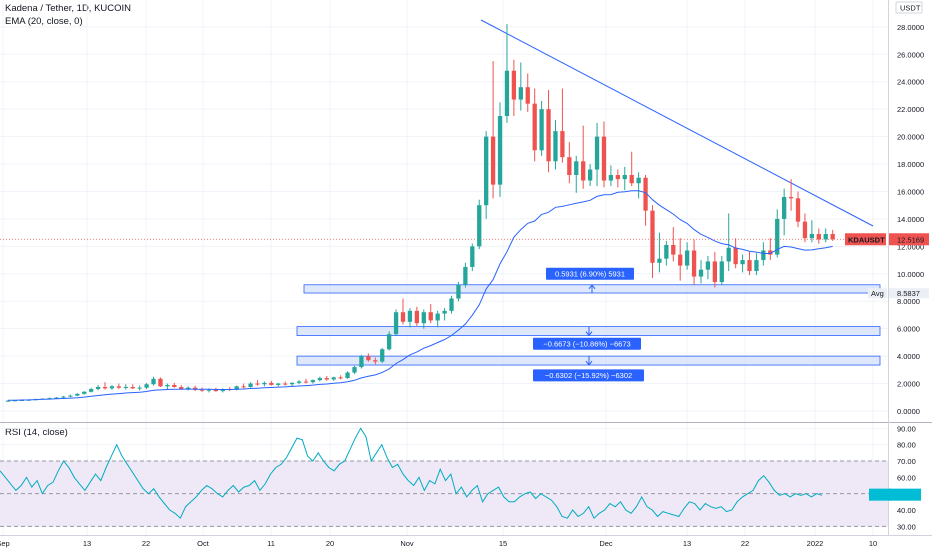  I want to click on rsi-line, so click(411, 473).